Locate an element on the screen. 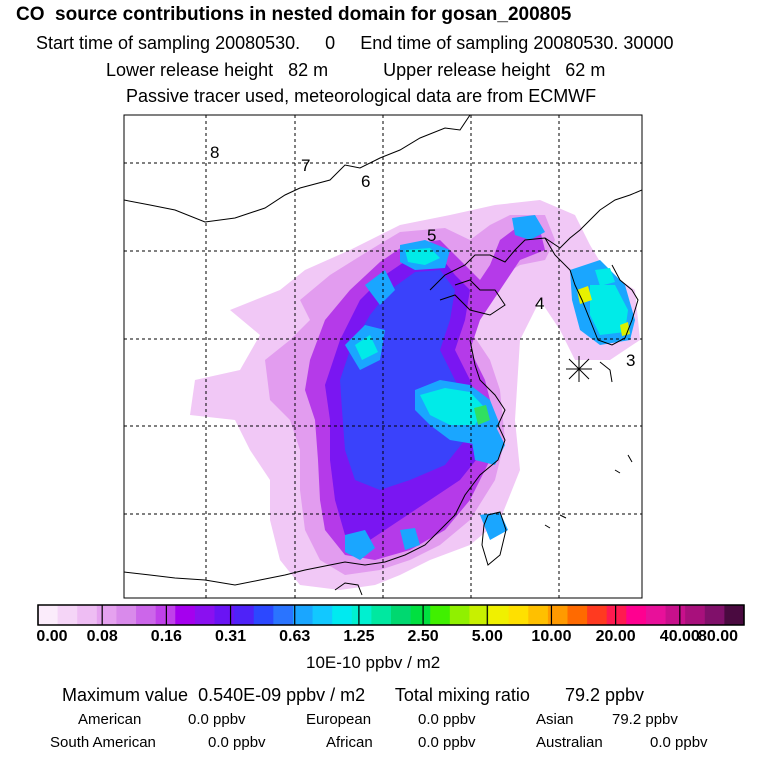 The height and width of the screenshot is (768, 768). coast-shandong is located at coordinates (472, 297).